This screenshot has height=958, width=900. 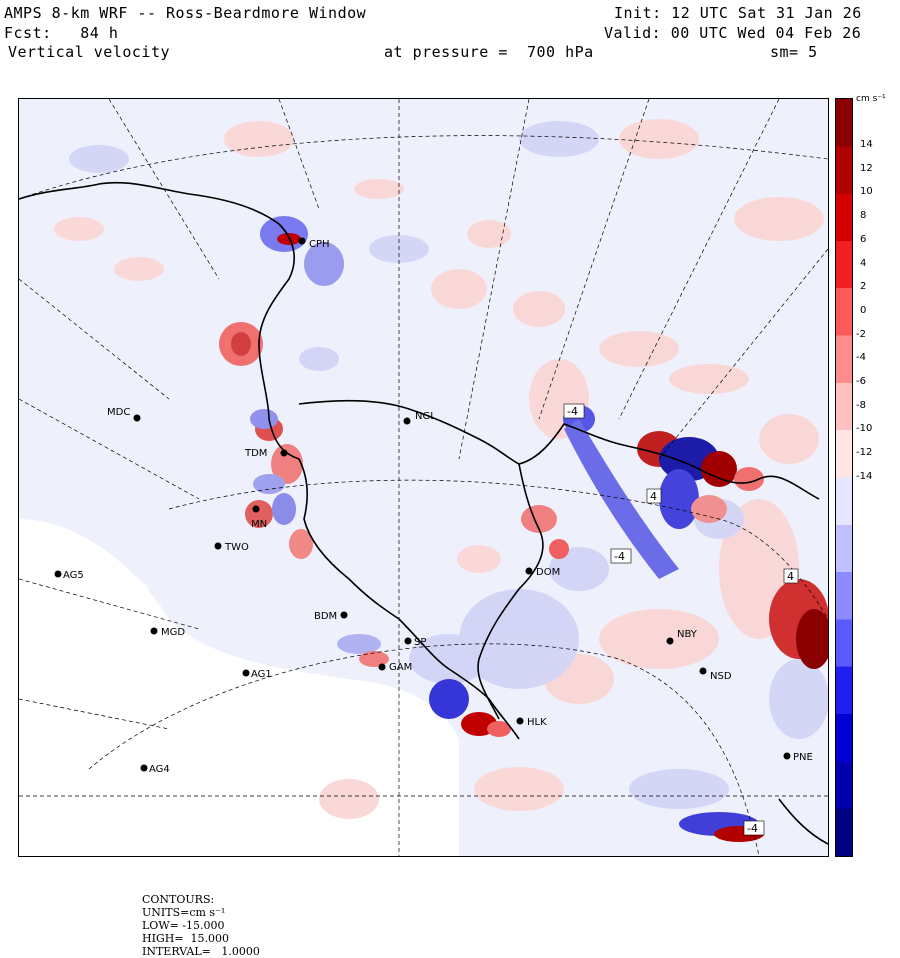 I want to click on station-mdc: MDC, so click(x=124, y=414).